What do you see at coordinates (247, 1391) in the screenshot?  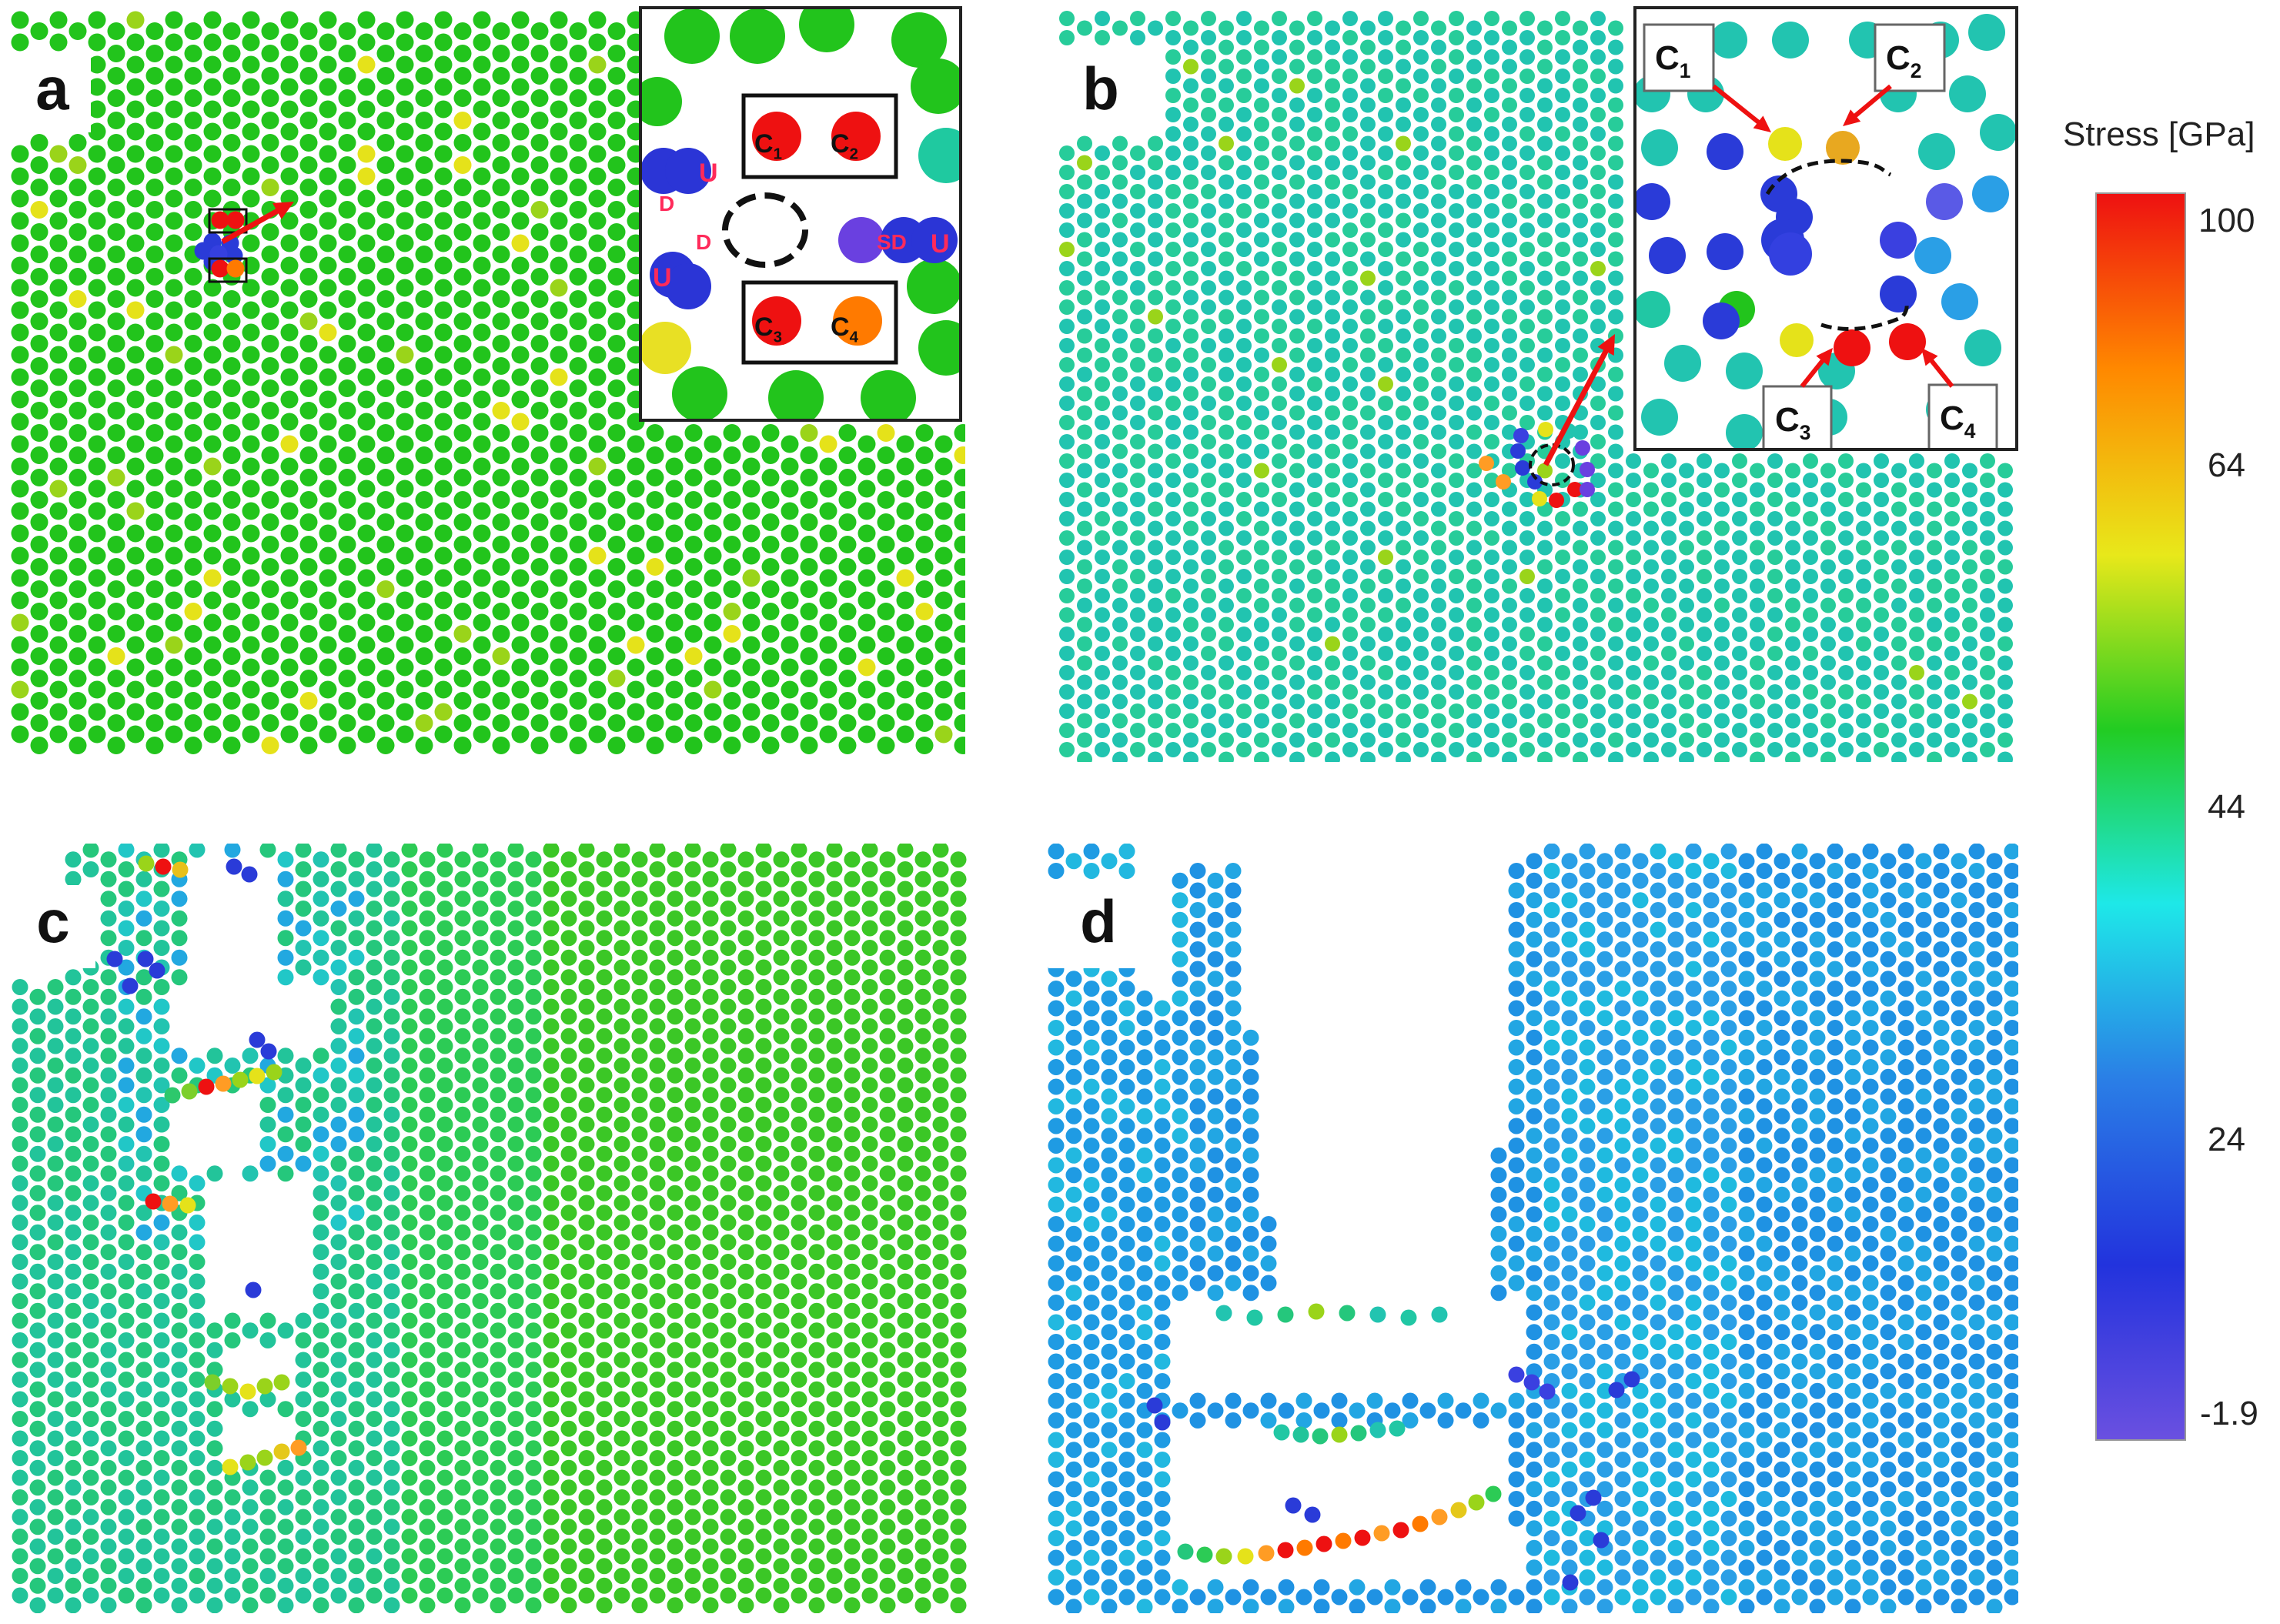 I see `chain-atom` at bounding box center [247, 1391].